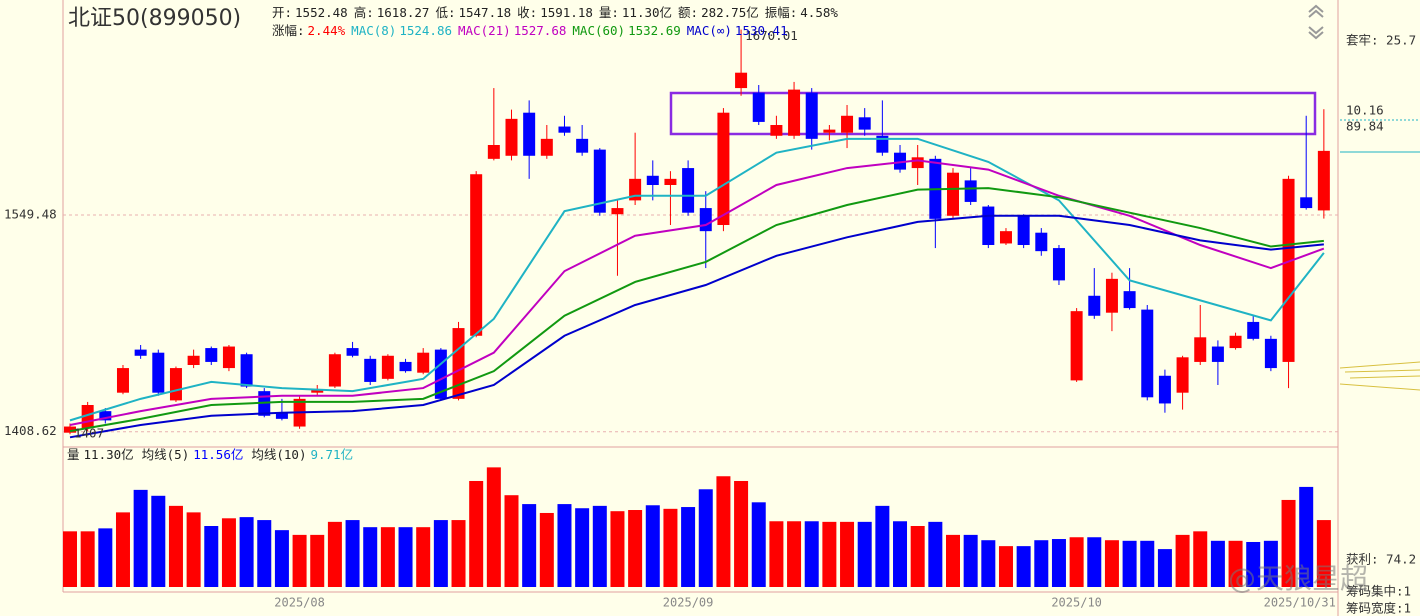 The width and height of the screenshot is (1420, 616). Describe the element at coordinates (688, 12) in the screenshot. I see `header-label: 额:` at that location.